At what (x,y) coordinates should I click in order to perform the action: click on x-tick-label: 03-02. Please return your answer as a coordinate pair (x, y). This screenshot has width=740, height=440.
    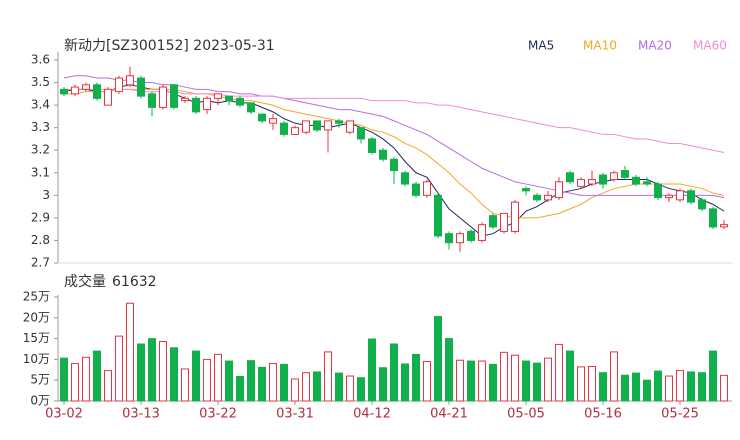
    Looking at the image, I should click on (64, 414).